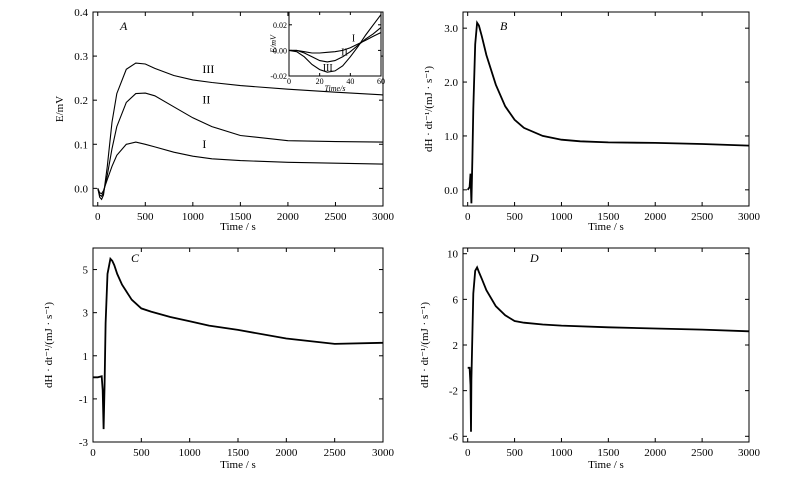 Image resolution: width=800 pixels, height=481 pixels. I want to click on panel-a-curve-label: II, so click(206, 100).